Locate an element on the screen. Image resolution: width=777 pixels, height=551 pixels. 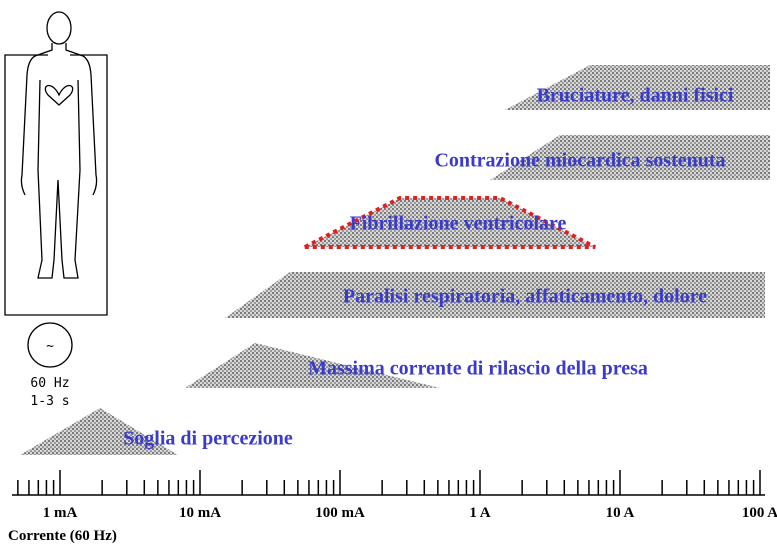
human-figure is located at coordinates (56, 189).